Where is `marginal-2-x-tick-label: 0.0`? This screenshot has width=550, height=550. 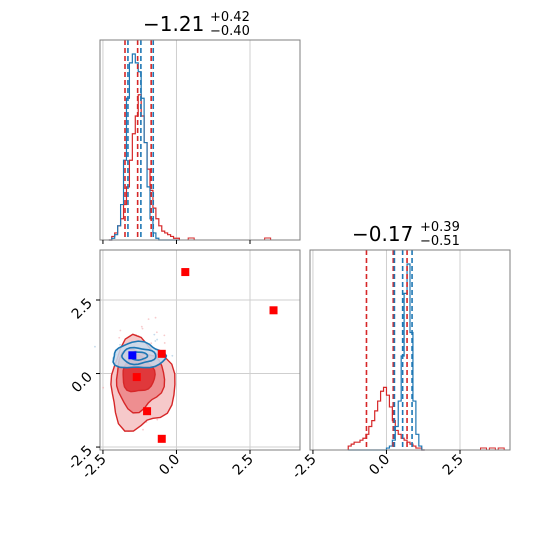 marginal-2-x-tick-label: 0.0 is located at coordinates (379, 465).